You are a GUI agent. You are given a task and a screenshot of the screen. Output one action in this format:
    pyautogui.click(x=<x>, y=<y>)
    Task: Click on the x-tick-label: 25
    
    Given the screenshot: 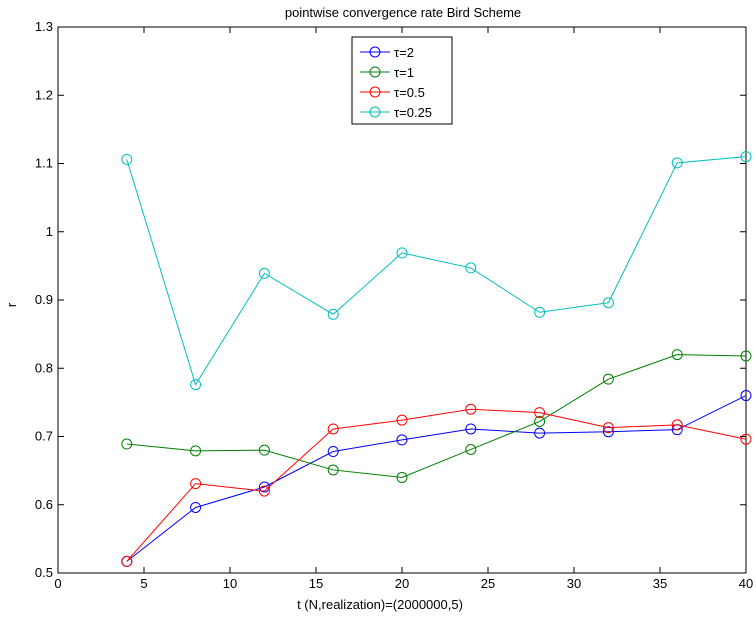 What is the action you would take?
    pyautogui.click(x=488, y=583)
    